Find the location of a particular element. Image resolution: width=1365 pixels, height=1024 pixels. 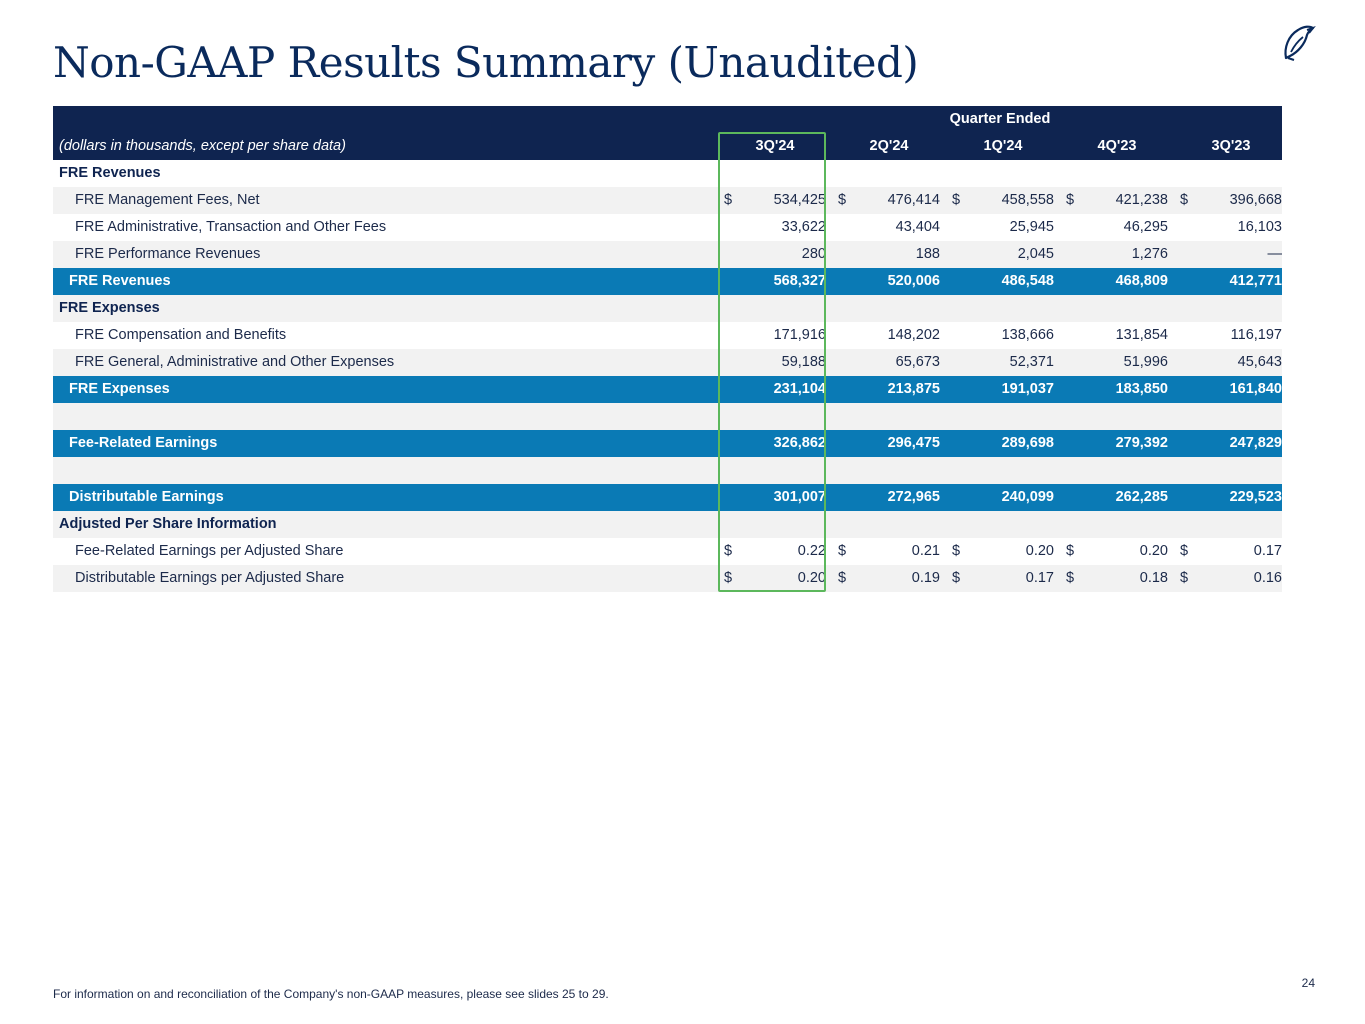

cell-value: 213,875 is located at coordinates (913, 389).